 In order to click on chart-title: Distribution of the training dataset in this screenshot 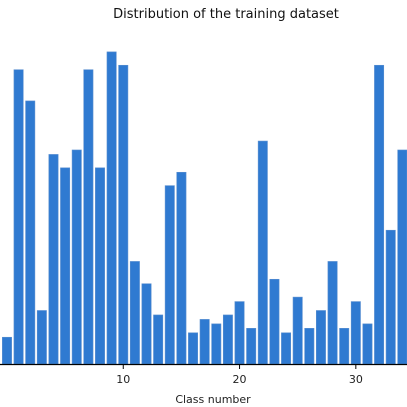, I will do `click(226, 14)`.